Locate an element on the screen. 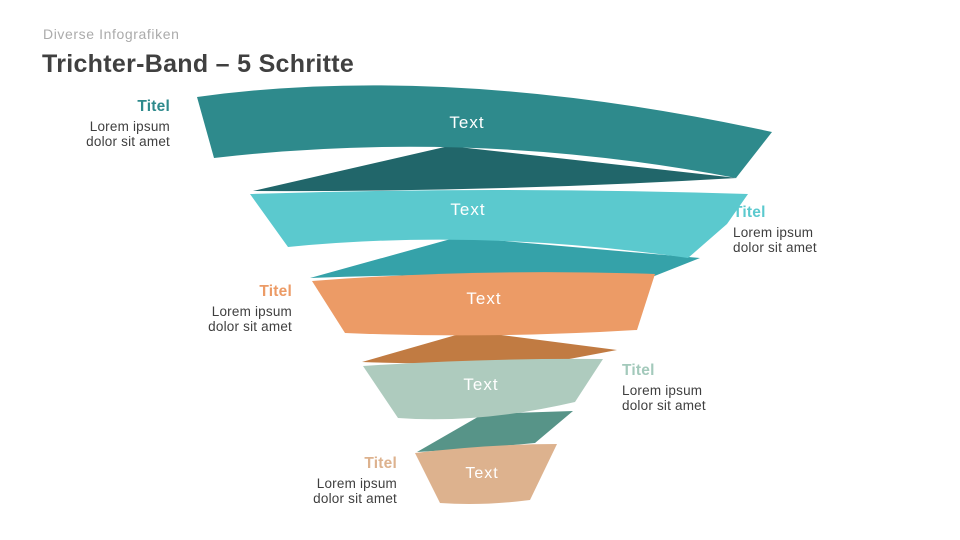  step-1-label-line-1: Lorem ipsum is located at coordinates (130, 126).